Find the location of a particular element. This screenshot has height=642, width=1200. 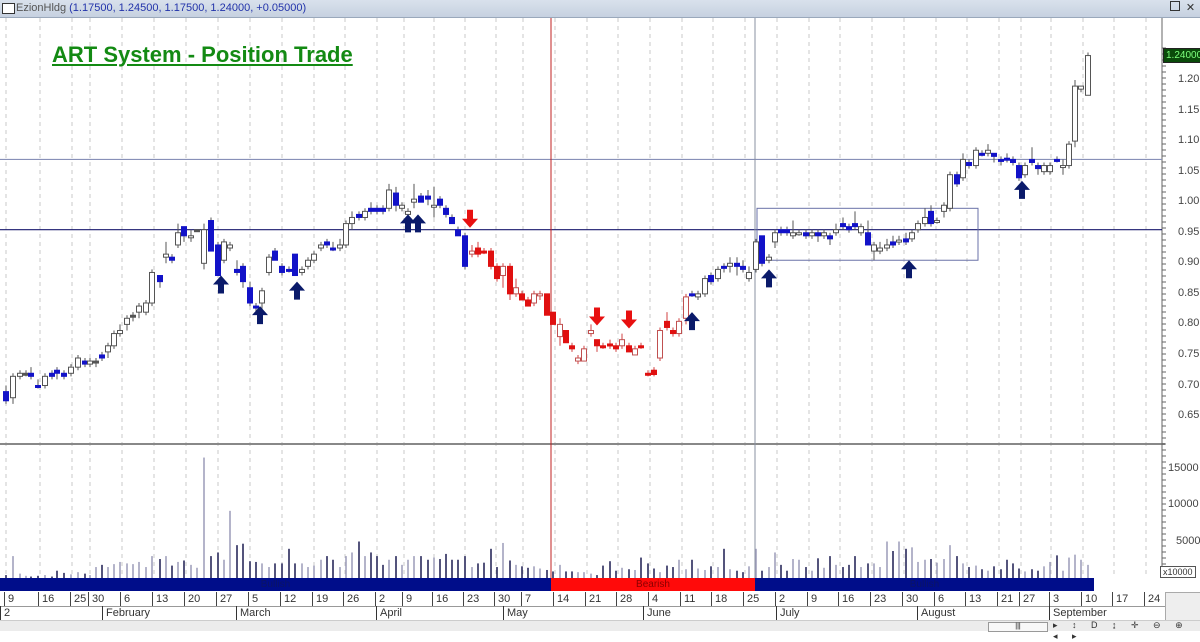

trend-band-bear: Bearish is located at coordinates (653, 584).